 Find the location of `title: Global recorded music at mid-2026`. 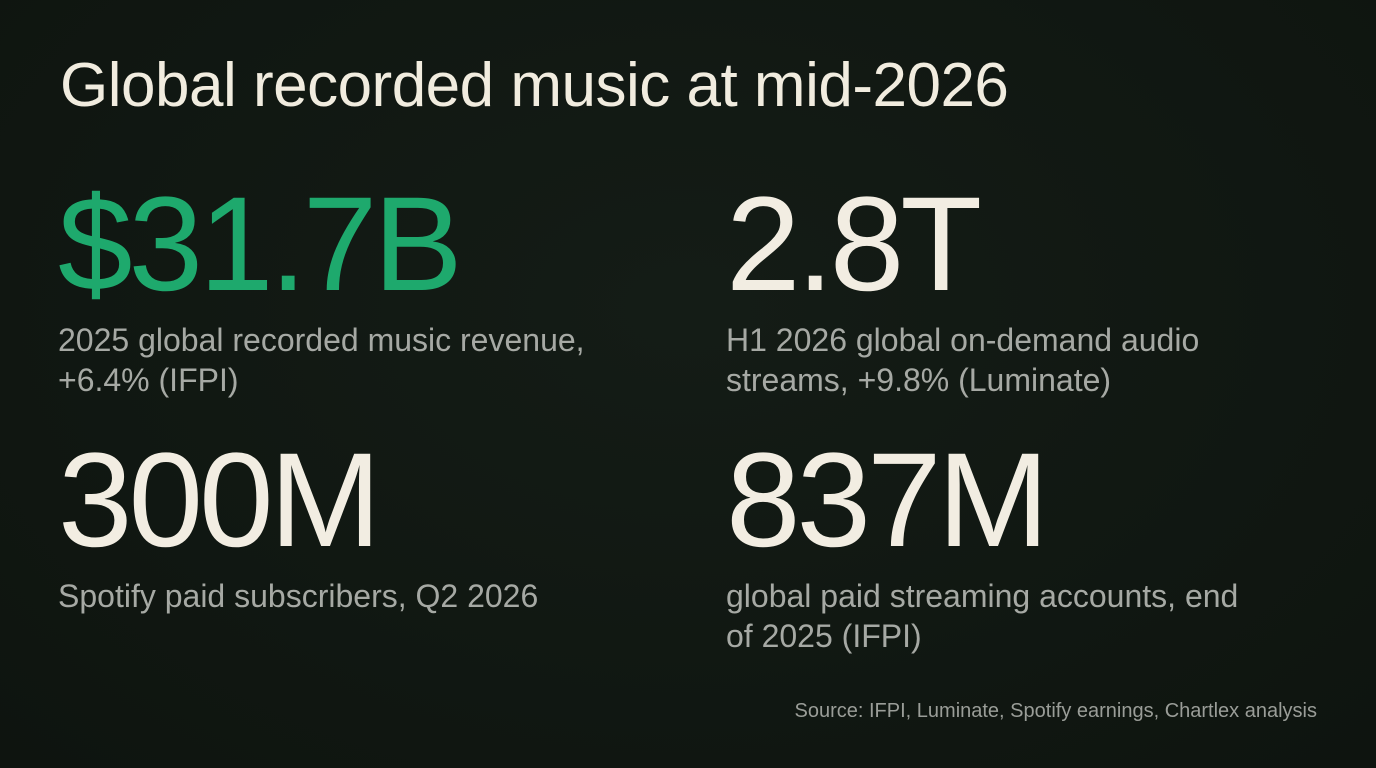

title: Global recorded music at mid-2026 is located at coordinates (534, 85).